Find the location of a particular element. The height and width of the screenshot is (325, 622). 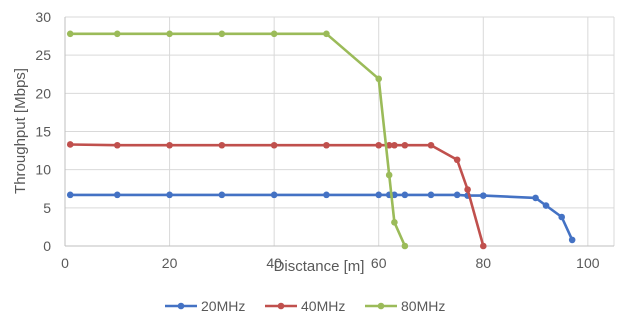

legend-item: 20MHz is located at coordinates (205, 306).